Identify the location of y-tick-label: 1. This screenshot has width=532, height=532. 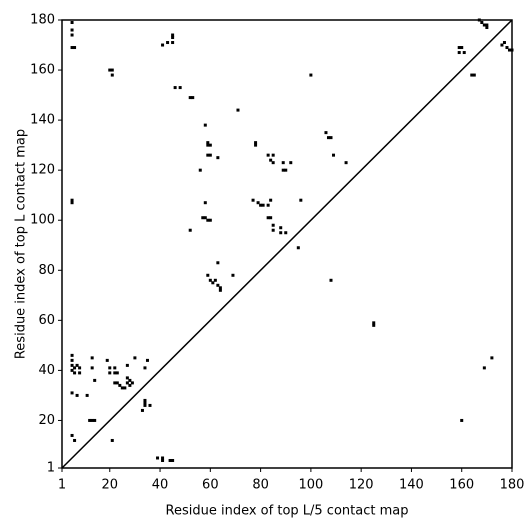
(51, 468).